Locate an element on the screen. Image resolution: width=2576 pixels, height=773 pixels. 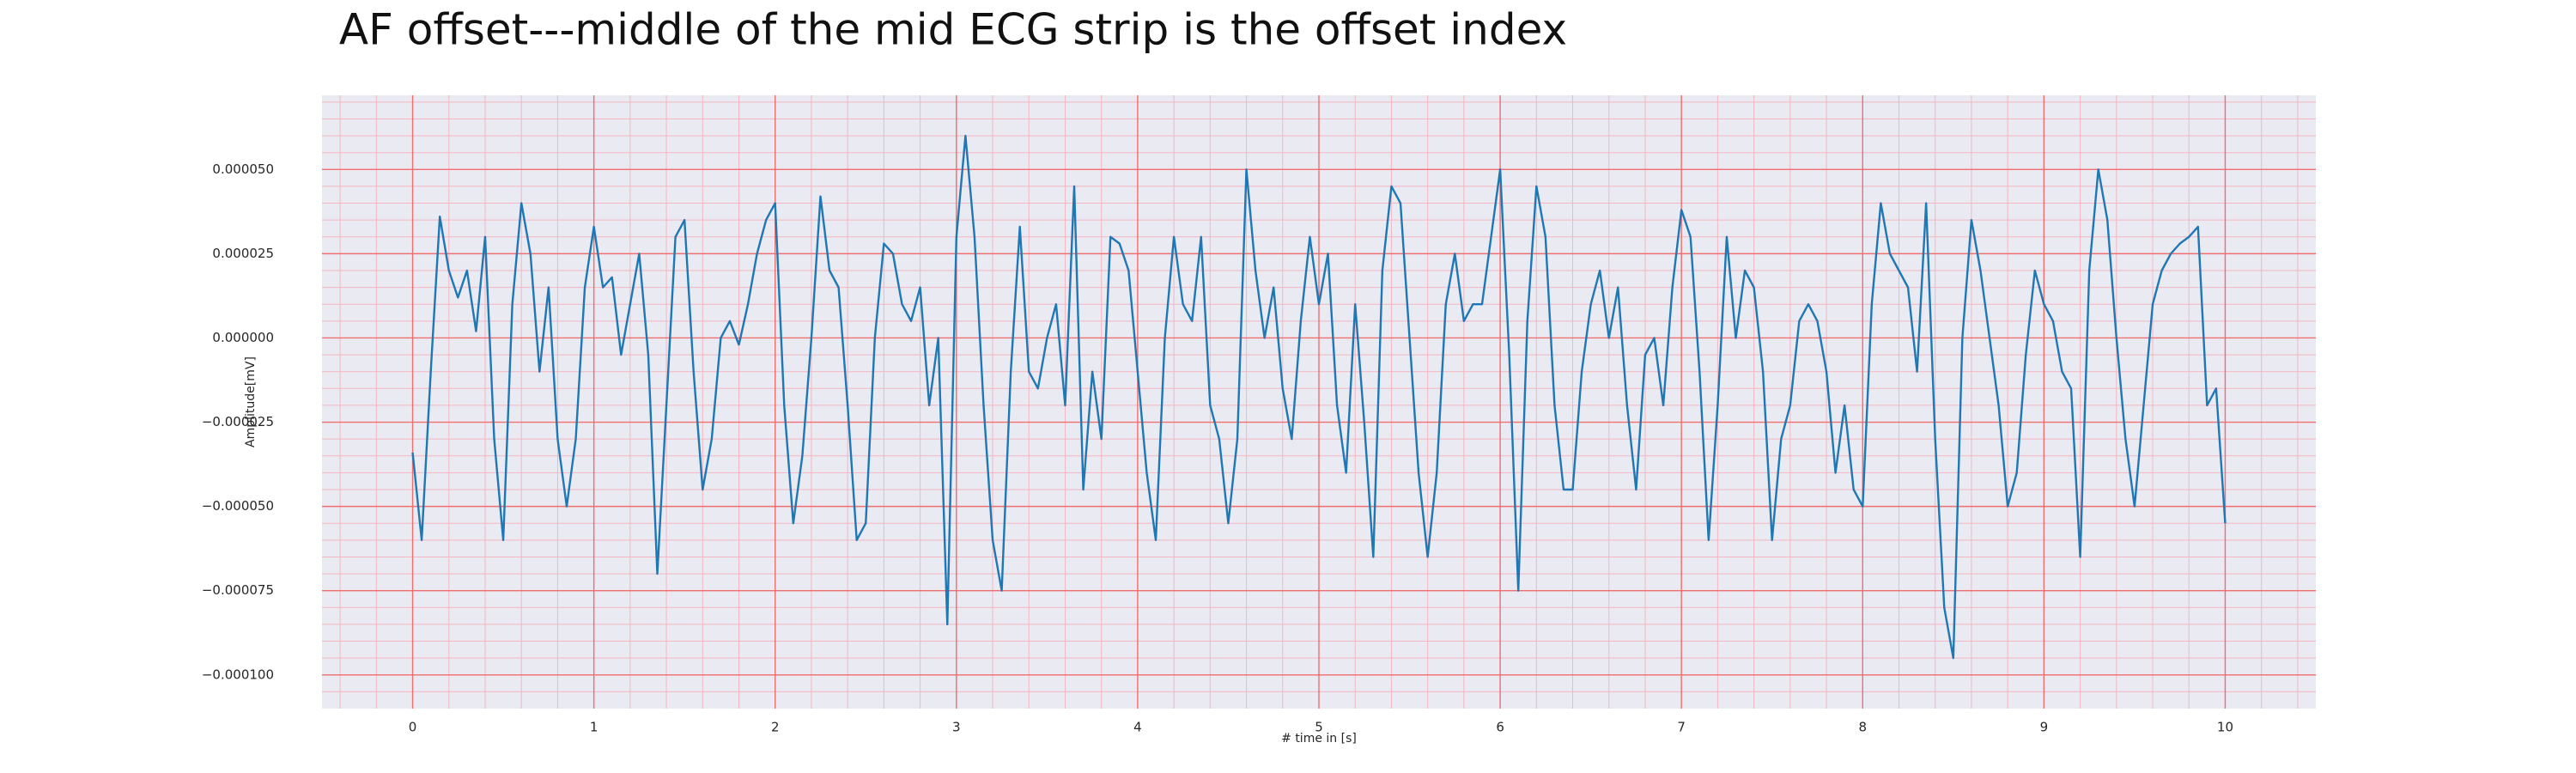
x-tick-label: 6 is located at coordinates (1500, 727).